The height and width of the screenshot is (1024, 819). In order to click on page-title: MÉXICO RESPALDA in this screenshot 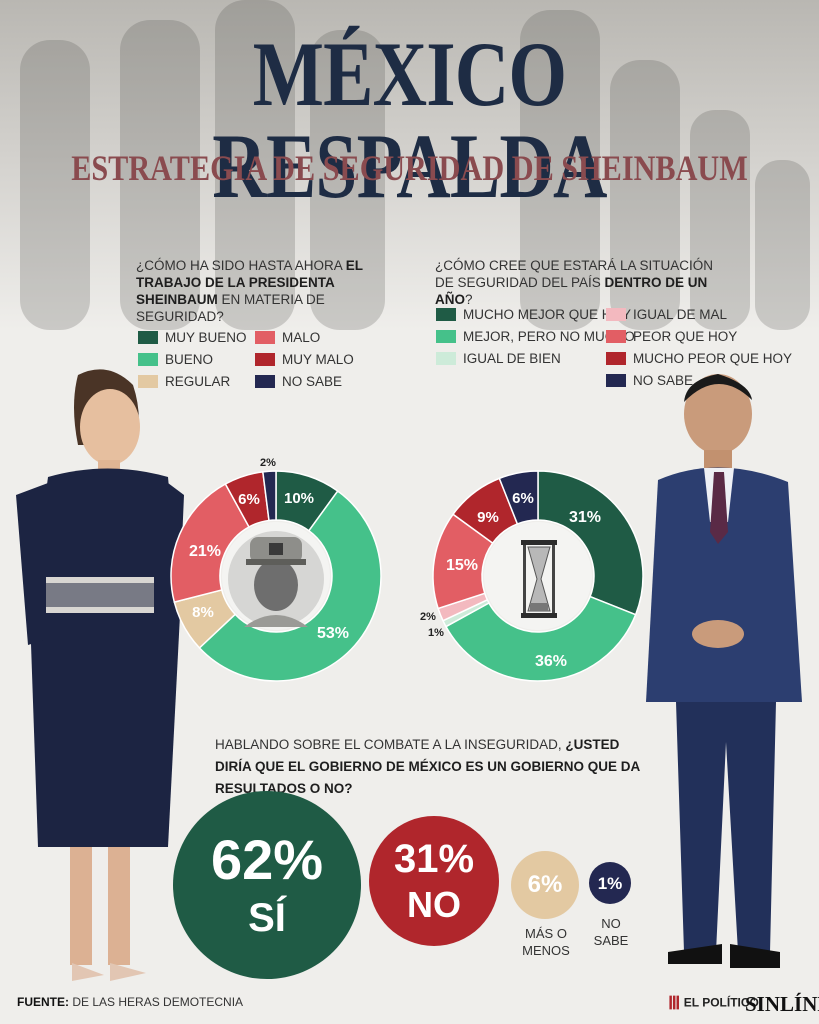, I will do `click(409, 120)`.